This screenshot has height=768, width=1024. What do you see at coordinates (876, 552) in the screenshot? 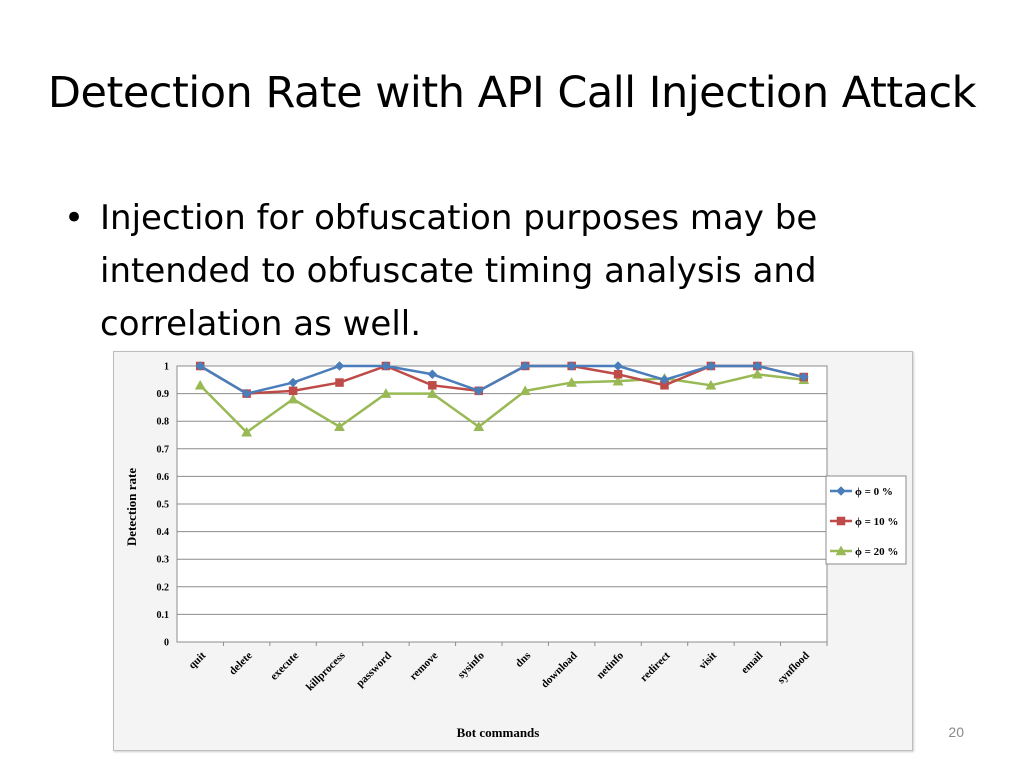
I see `legend-label: ϕ = 20 %` at bounding box center [876, 552].